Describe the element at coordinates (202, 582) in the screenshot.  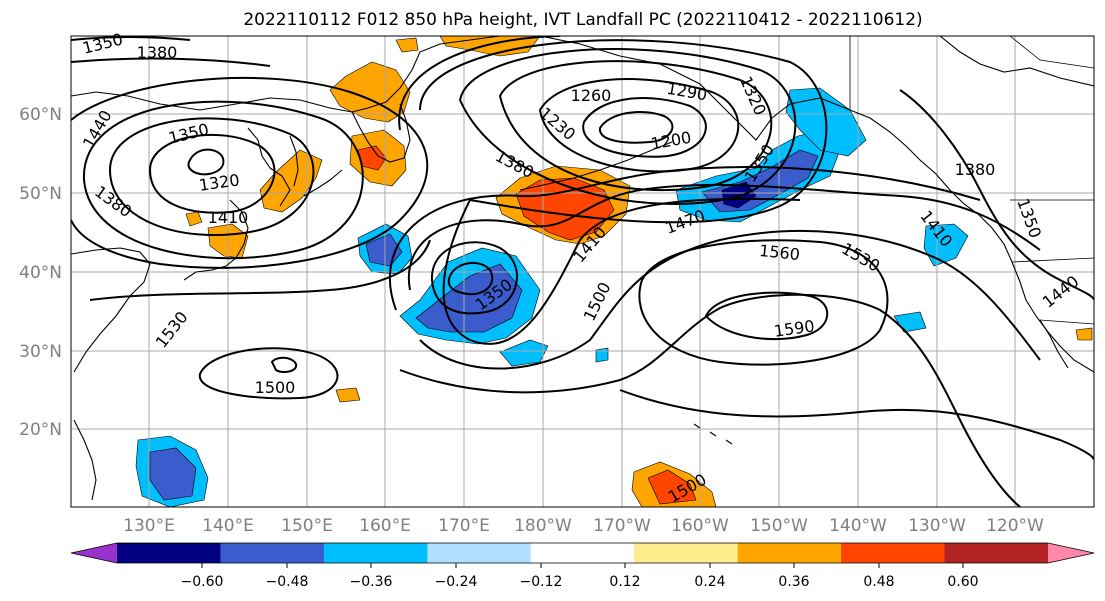
I see `cb-label-0: −0.60` at that location.